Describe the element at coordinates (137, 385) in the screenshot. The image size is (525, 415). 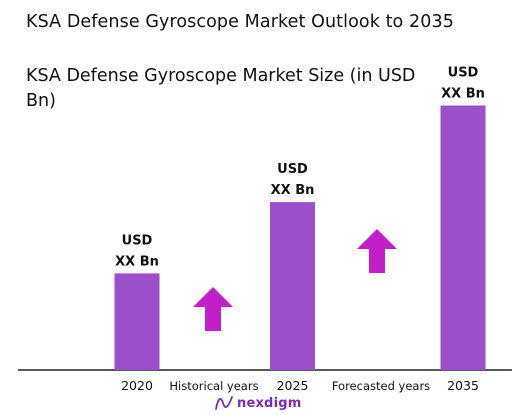
I see `x-tick-label: 2020` at that location.